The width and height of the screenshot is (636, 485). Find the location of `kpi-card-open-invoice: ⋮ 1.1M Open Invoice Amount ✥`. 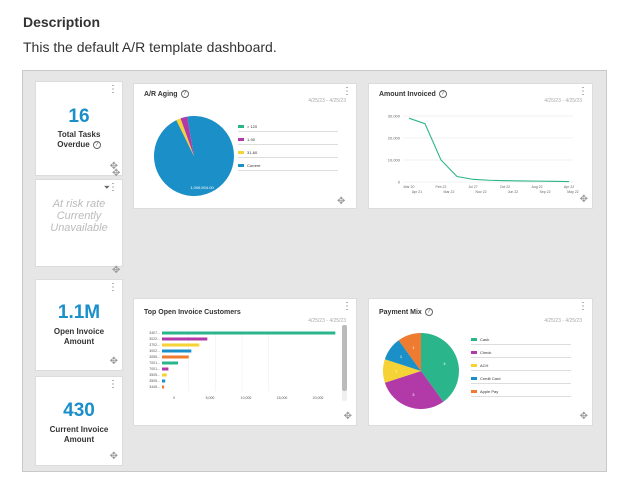

kpi-card-open-invoice: ⋮ 1.1M Open Invoice Amount ✥ is located at coordinates (79, 325).